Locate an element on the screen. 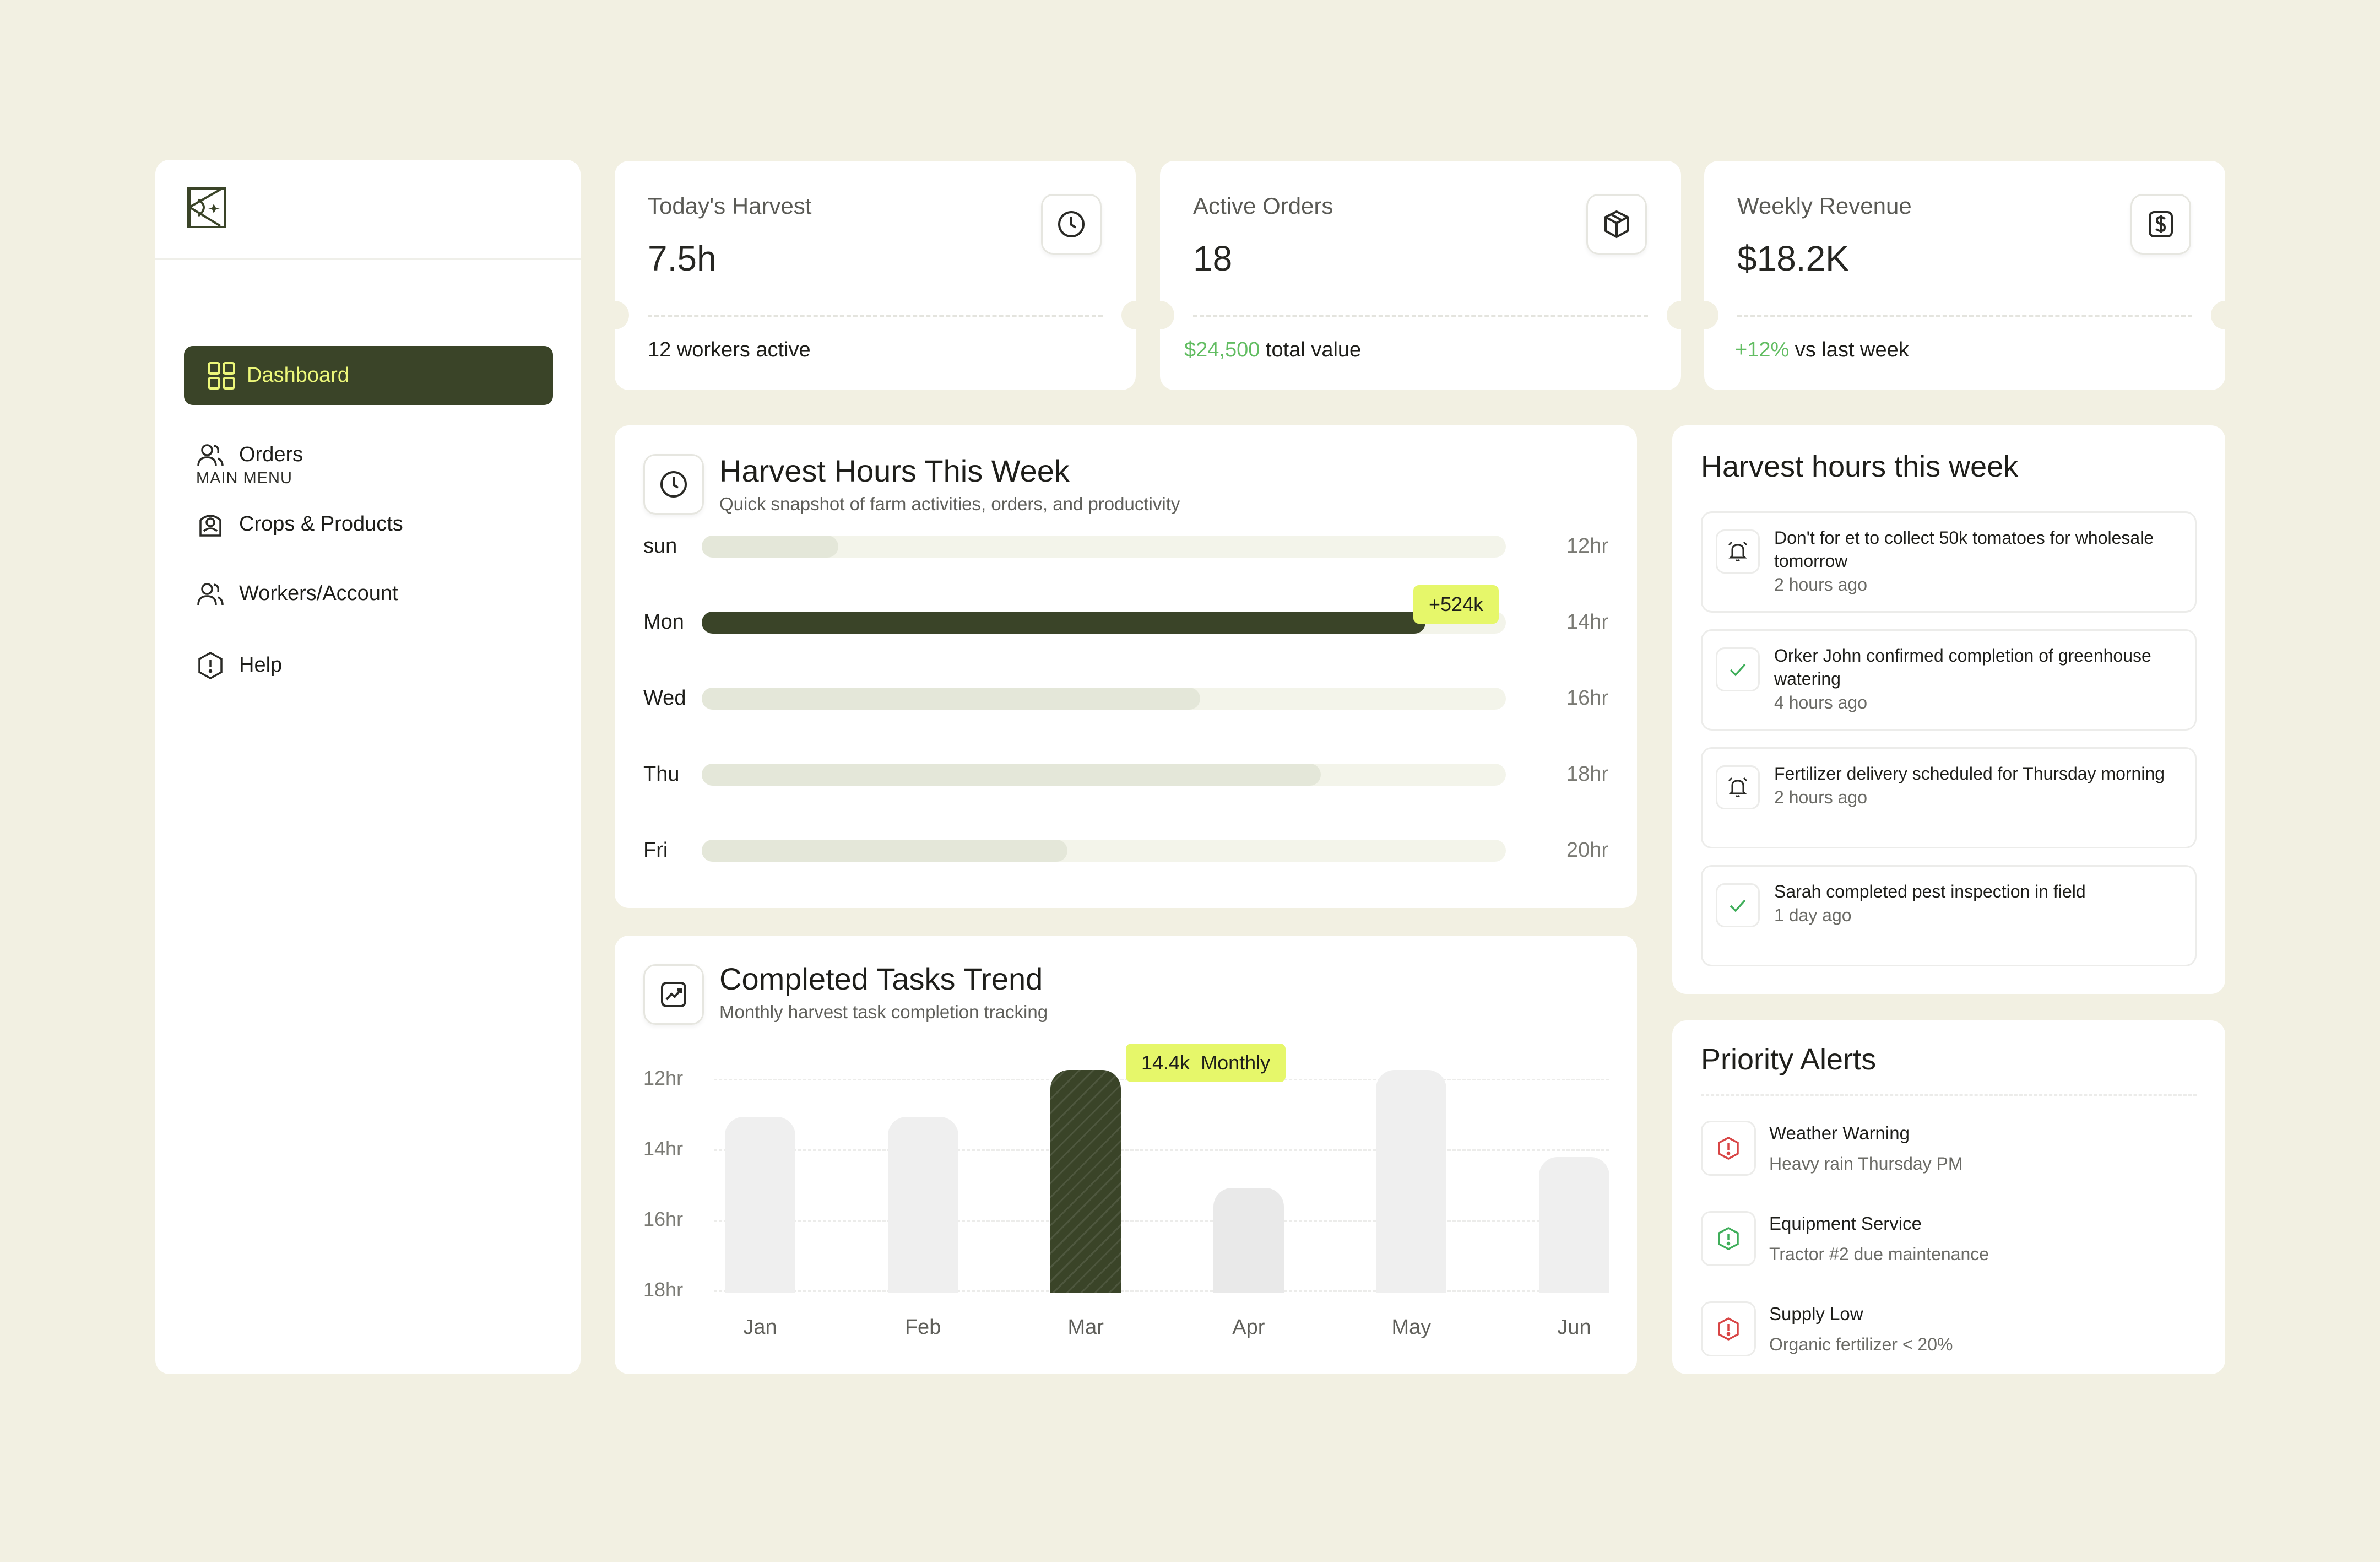  dollar-icon is located at coordinates (2160, 224).